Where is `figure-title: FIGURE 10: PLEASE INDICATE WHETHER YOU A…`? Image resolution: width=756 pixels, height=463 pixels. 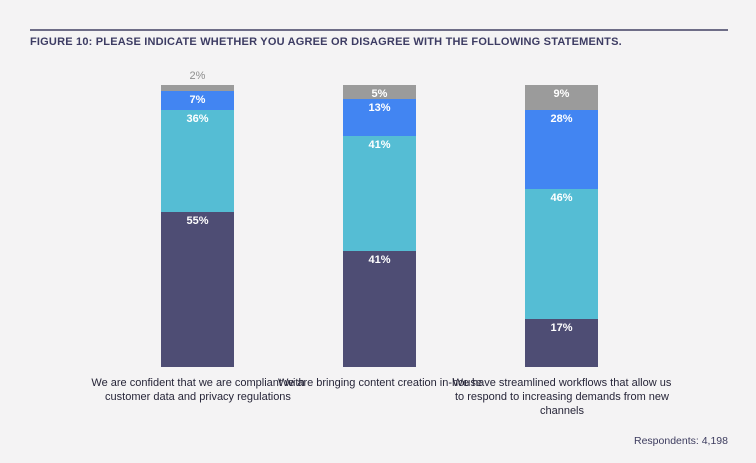 figure-title: FIGURE 10: PLEASE INDICATE WHETHER YOU A… is located at coordinates (326, 42).